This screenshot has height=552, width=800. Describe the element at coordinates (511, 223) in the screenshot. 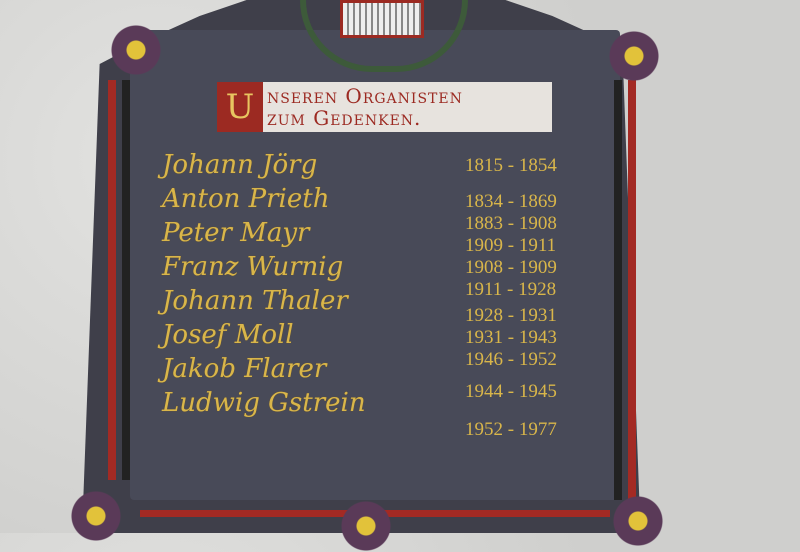

I see `date-range: 1883 - 1908` at that location.